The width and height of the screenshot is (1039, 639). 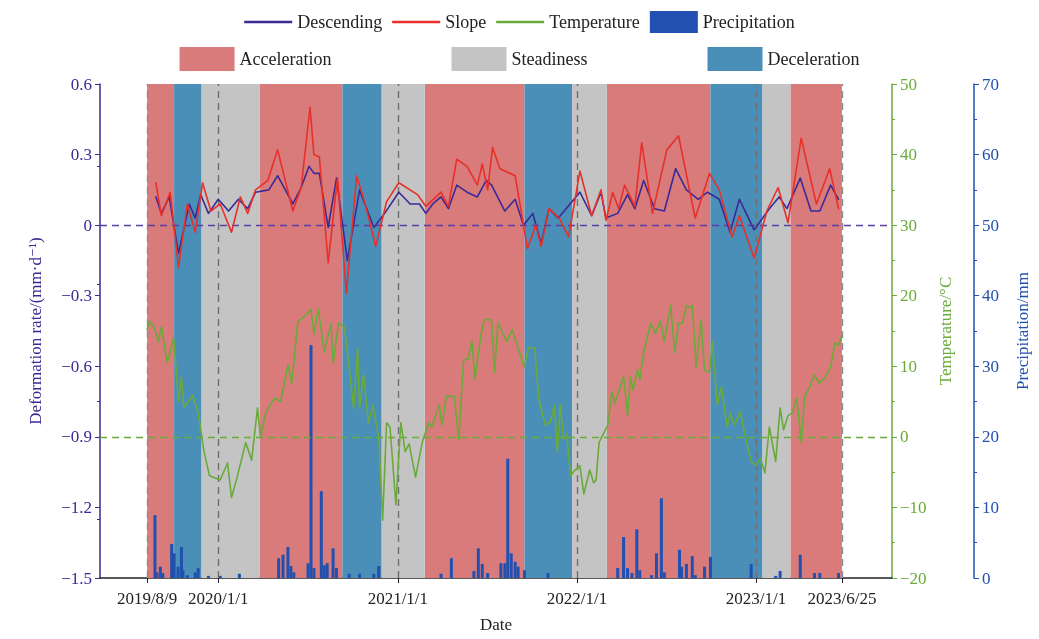 What do you see at coordinates (577, 598) in the screenshot?
I see `x-tick-label: 2022/1/1` at bounding box center [577, 598].